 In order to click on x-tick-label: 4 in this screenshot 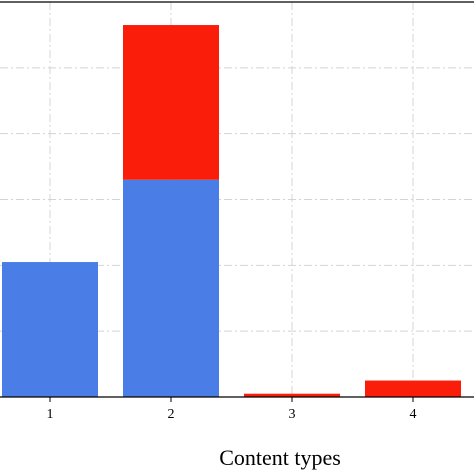, I will do `click(413, 414)`.